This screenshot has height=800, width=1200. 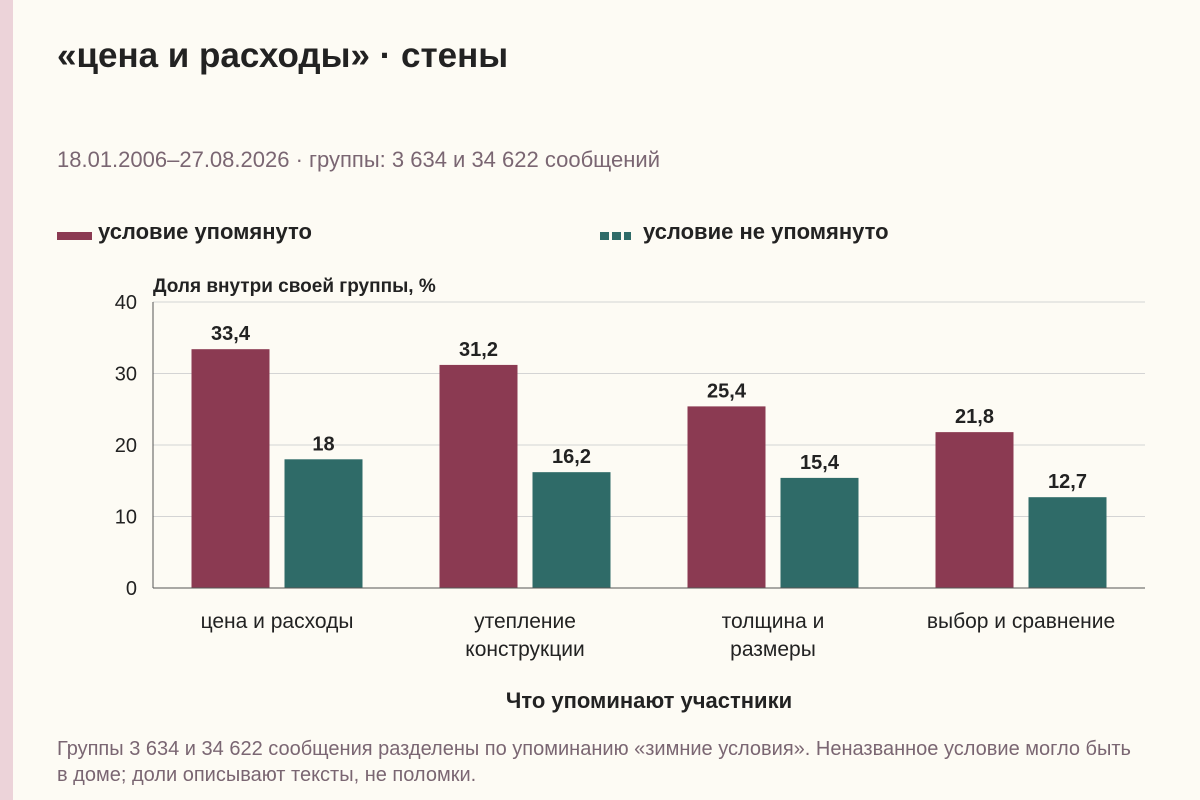 I want to click on x-tick-label: конструкции, so click(x=524, y=649).